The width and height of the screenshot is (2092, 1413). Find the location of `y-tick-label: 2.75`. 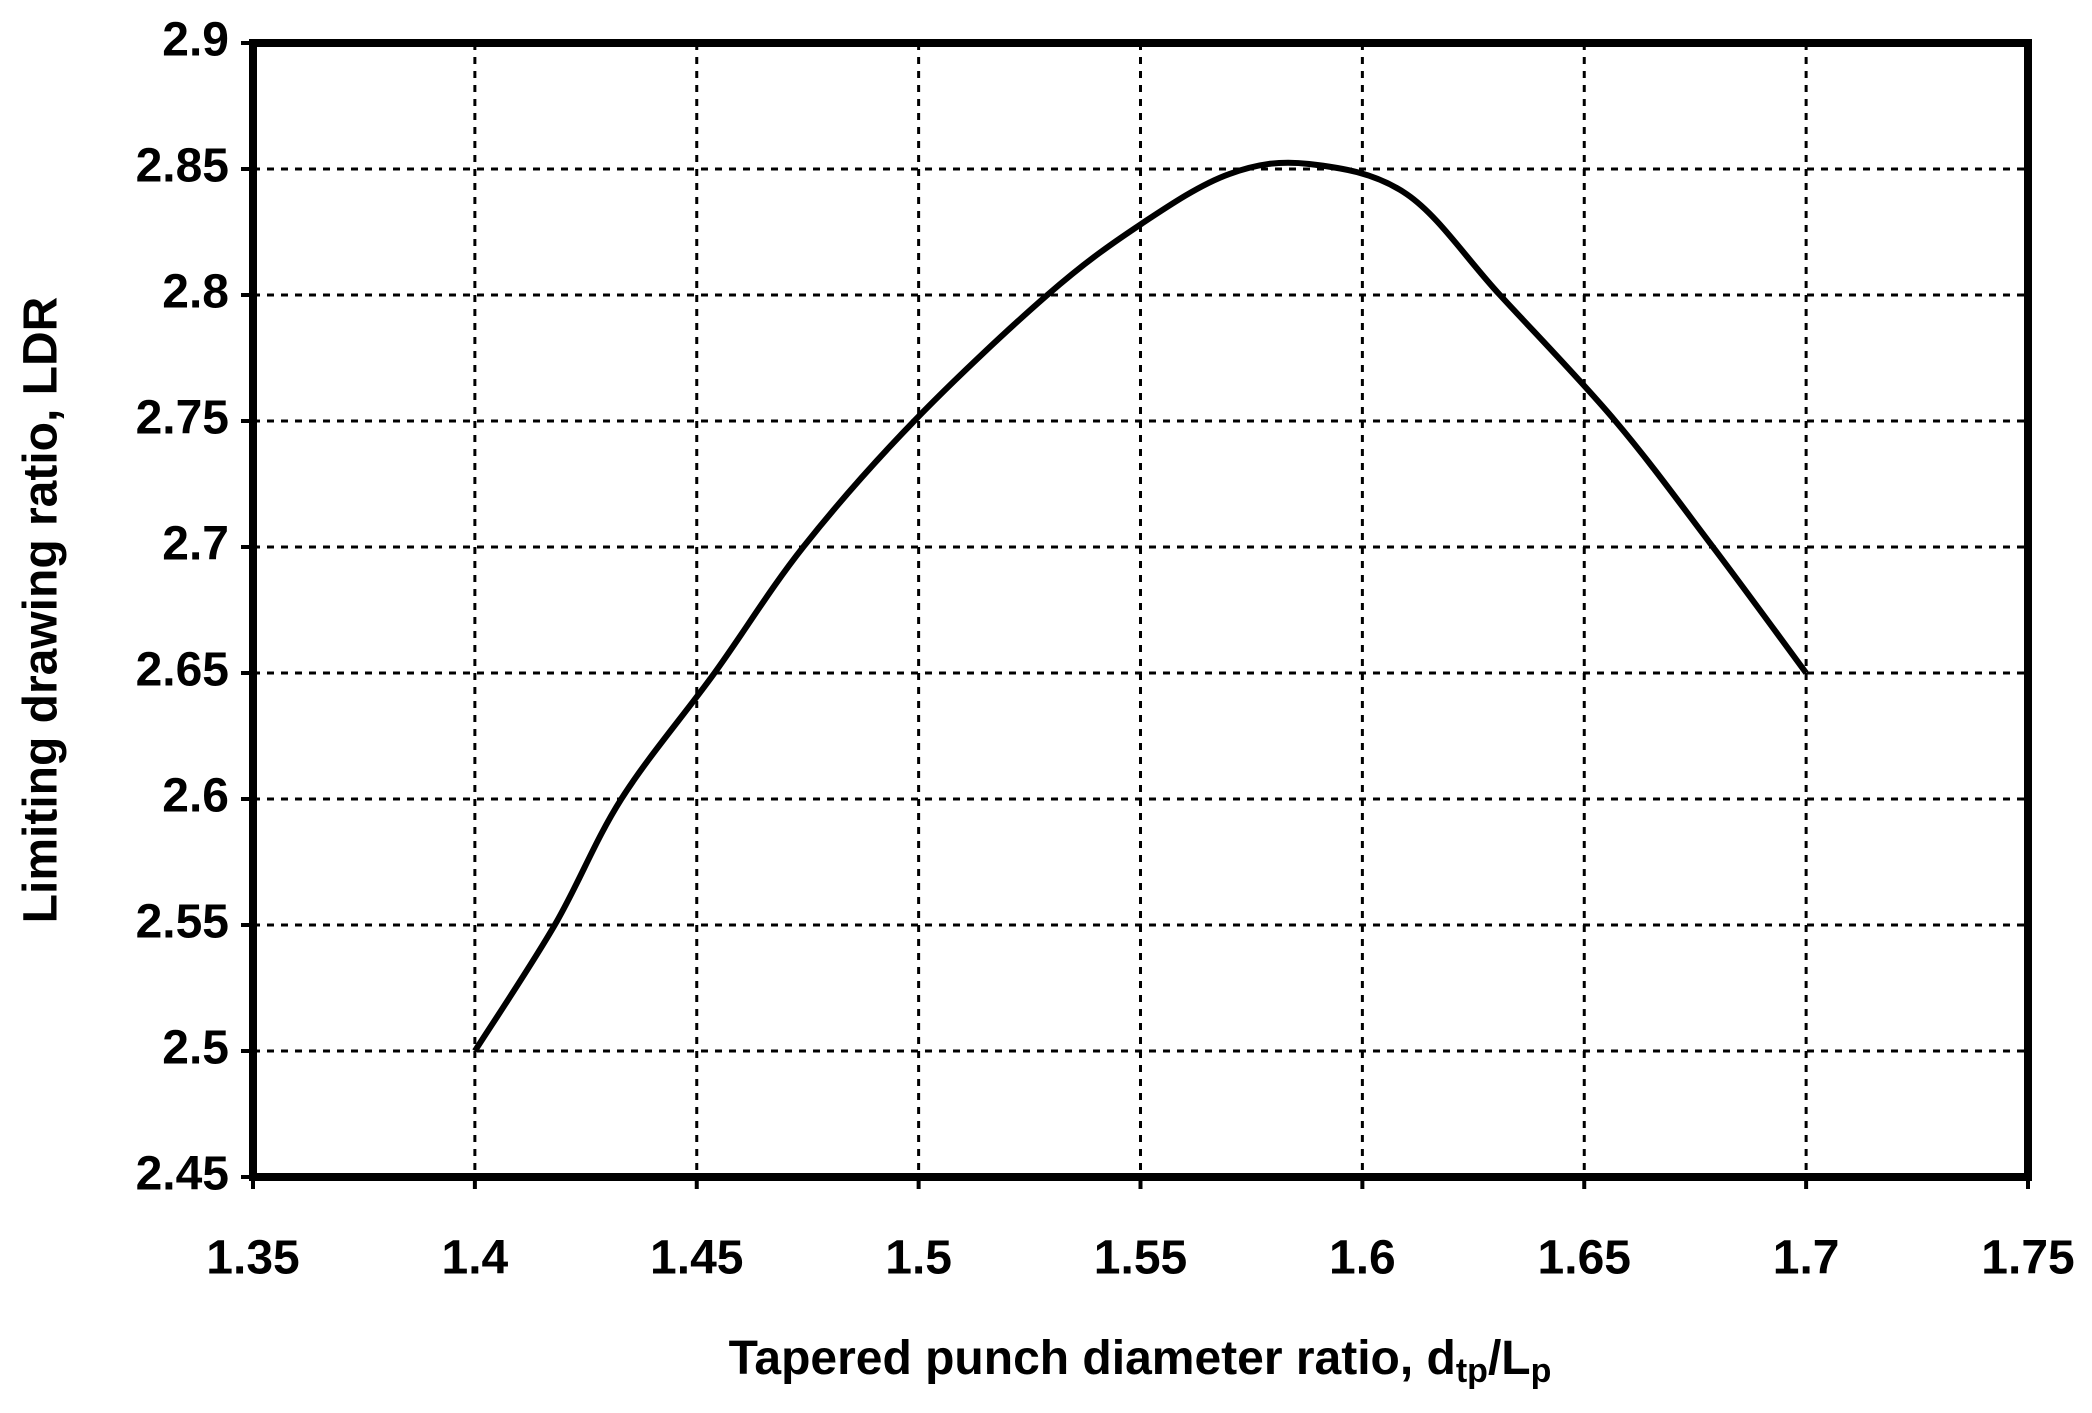

y-tick-label: 2.75 is located at coordinates (182, 418).